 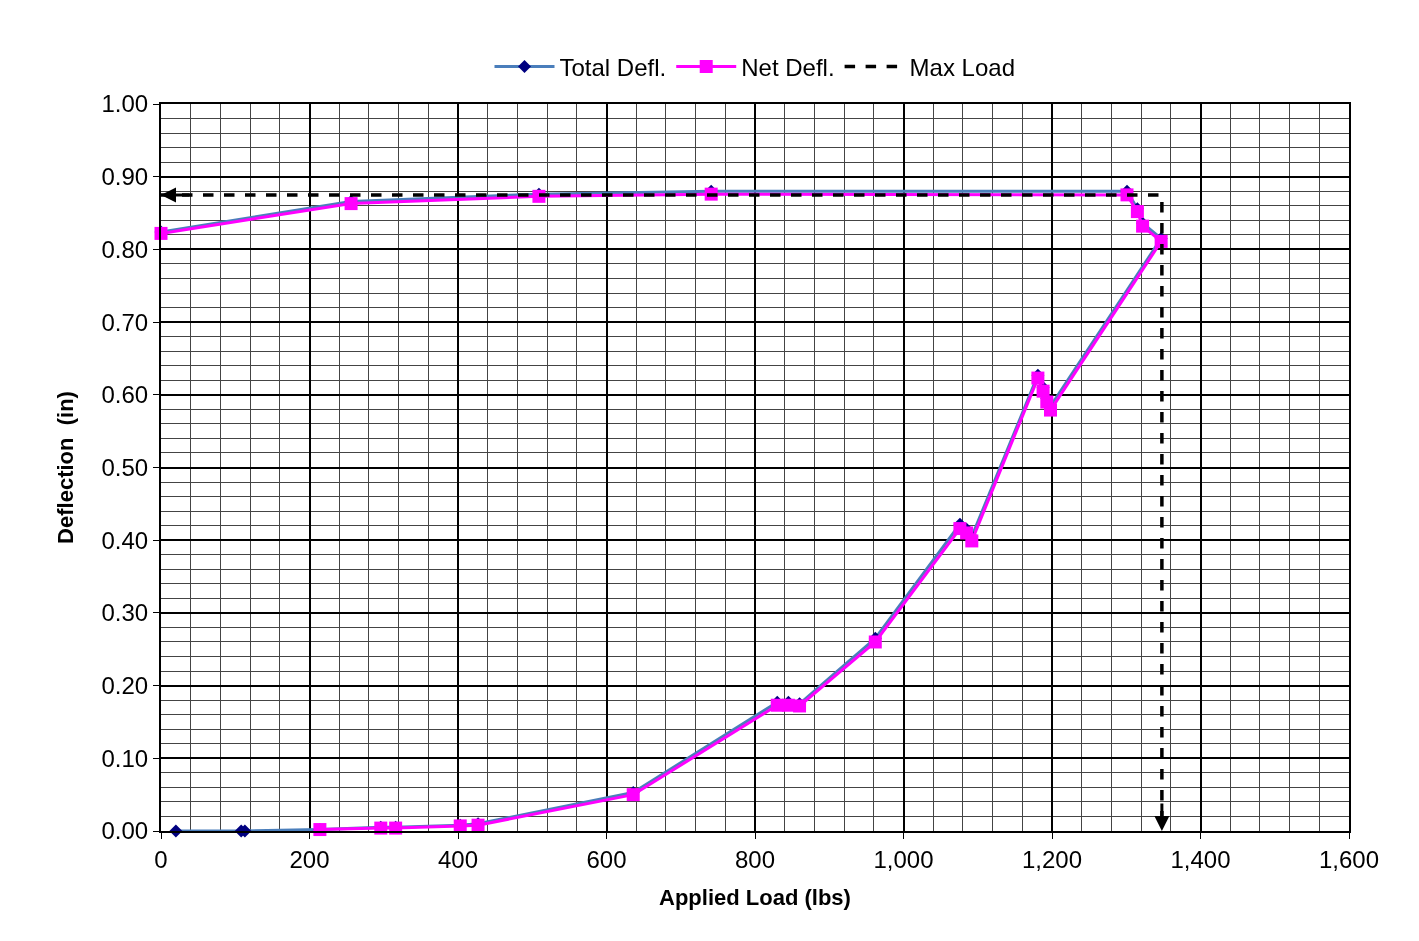 I want to click on y-tick-label: 0.90, so click(x=125, y=177).